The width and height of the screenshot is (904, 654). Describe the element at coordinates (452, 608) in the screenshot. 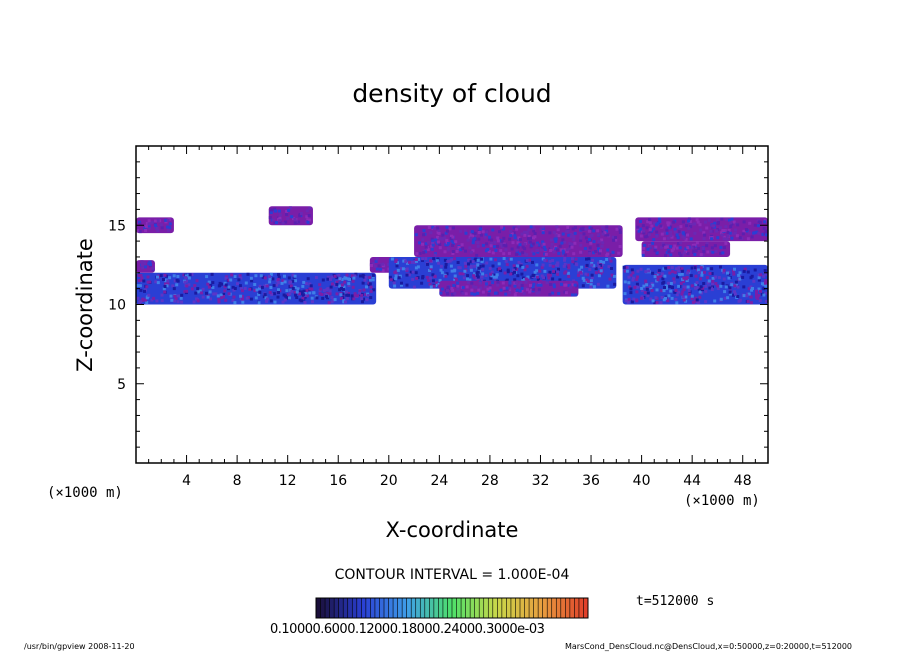

I see `colorbar-frame` at that location.